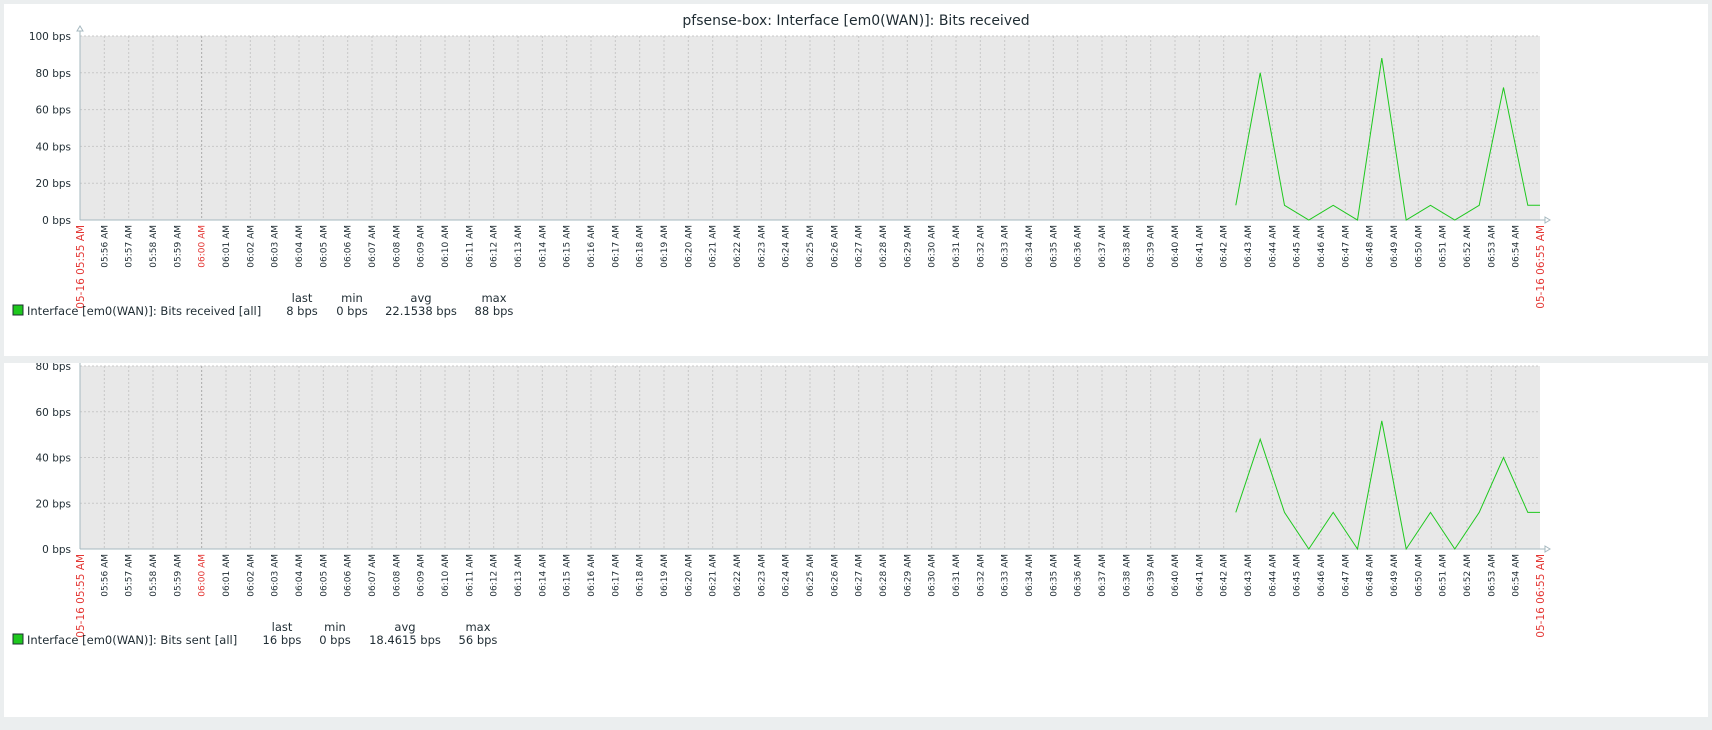 The image size is (1712, 730). I want to click on x-start-label: 05-16 05:55 AM, so click(81, 267).